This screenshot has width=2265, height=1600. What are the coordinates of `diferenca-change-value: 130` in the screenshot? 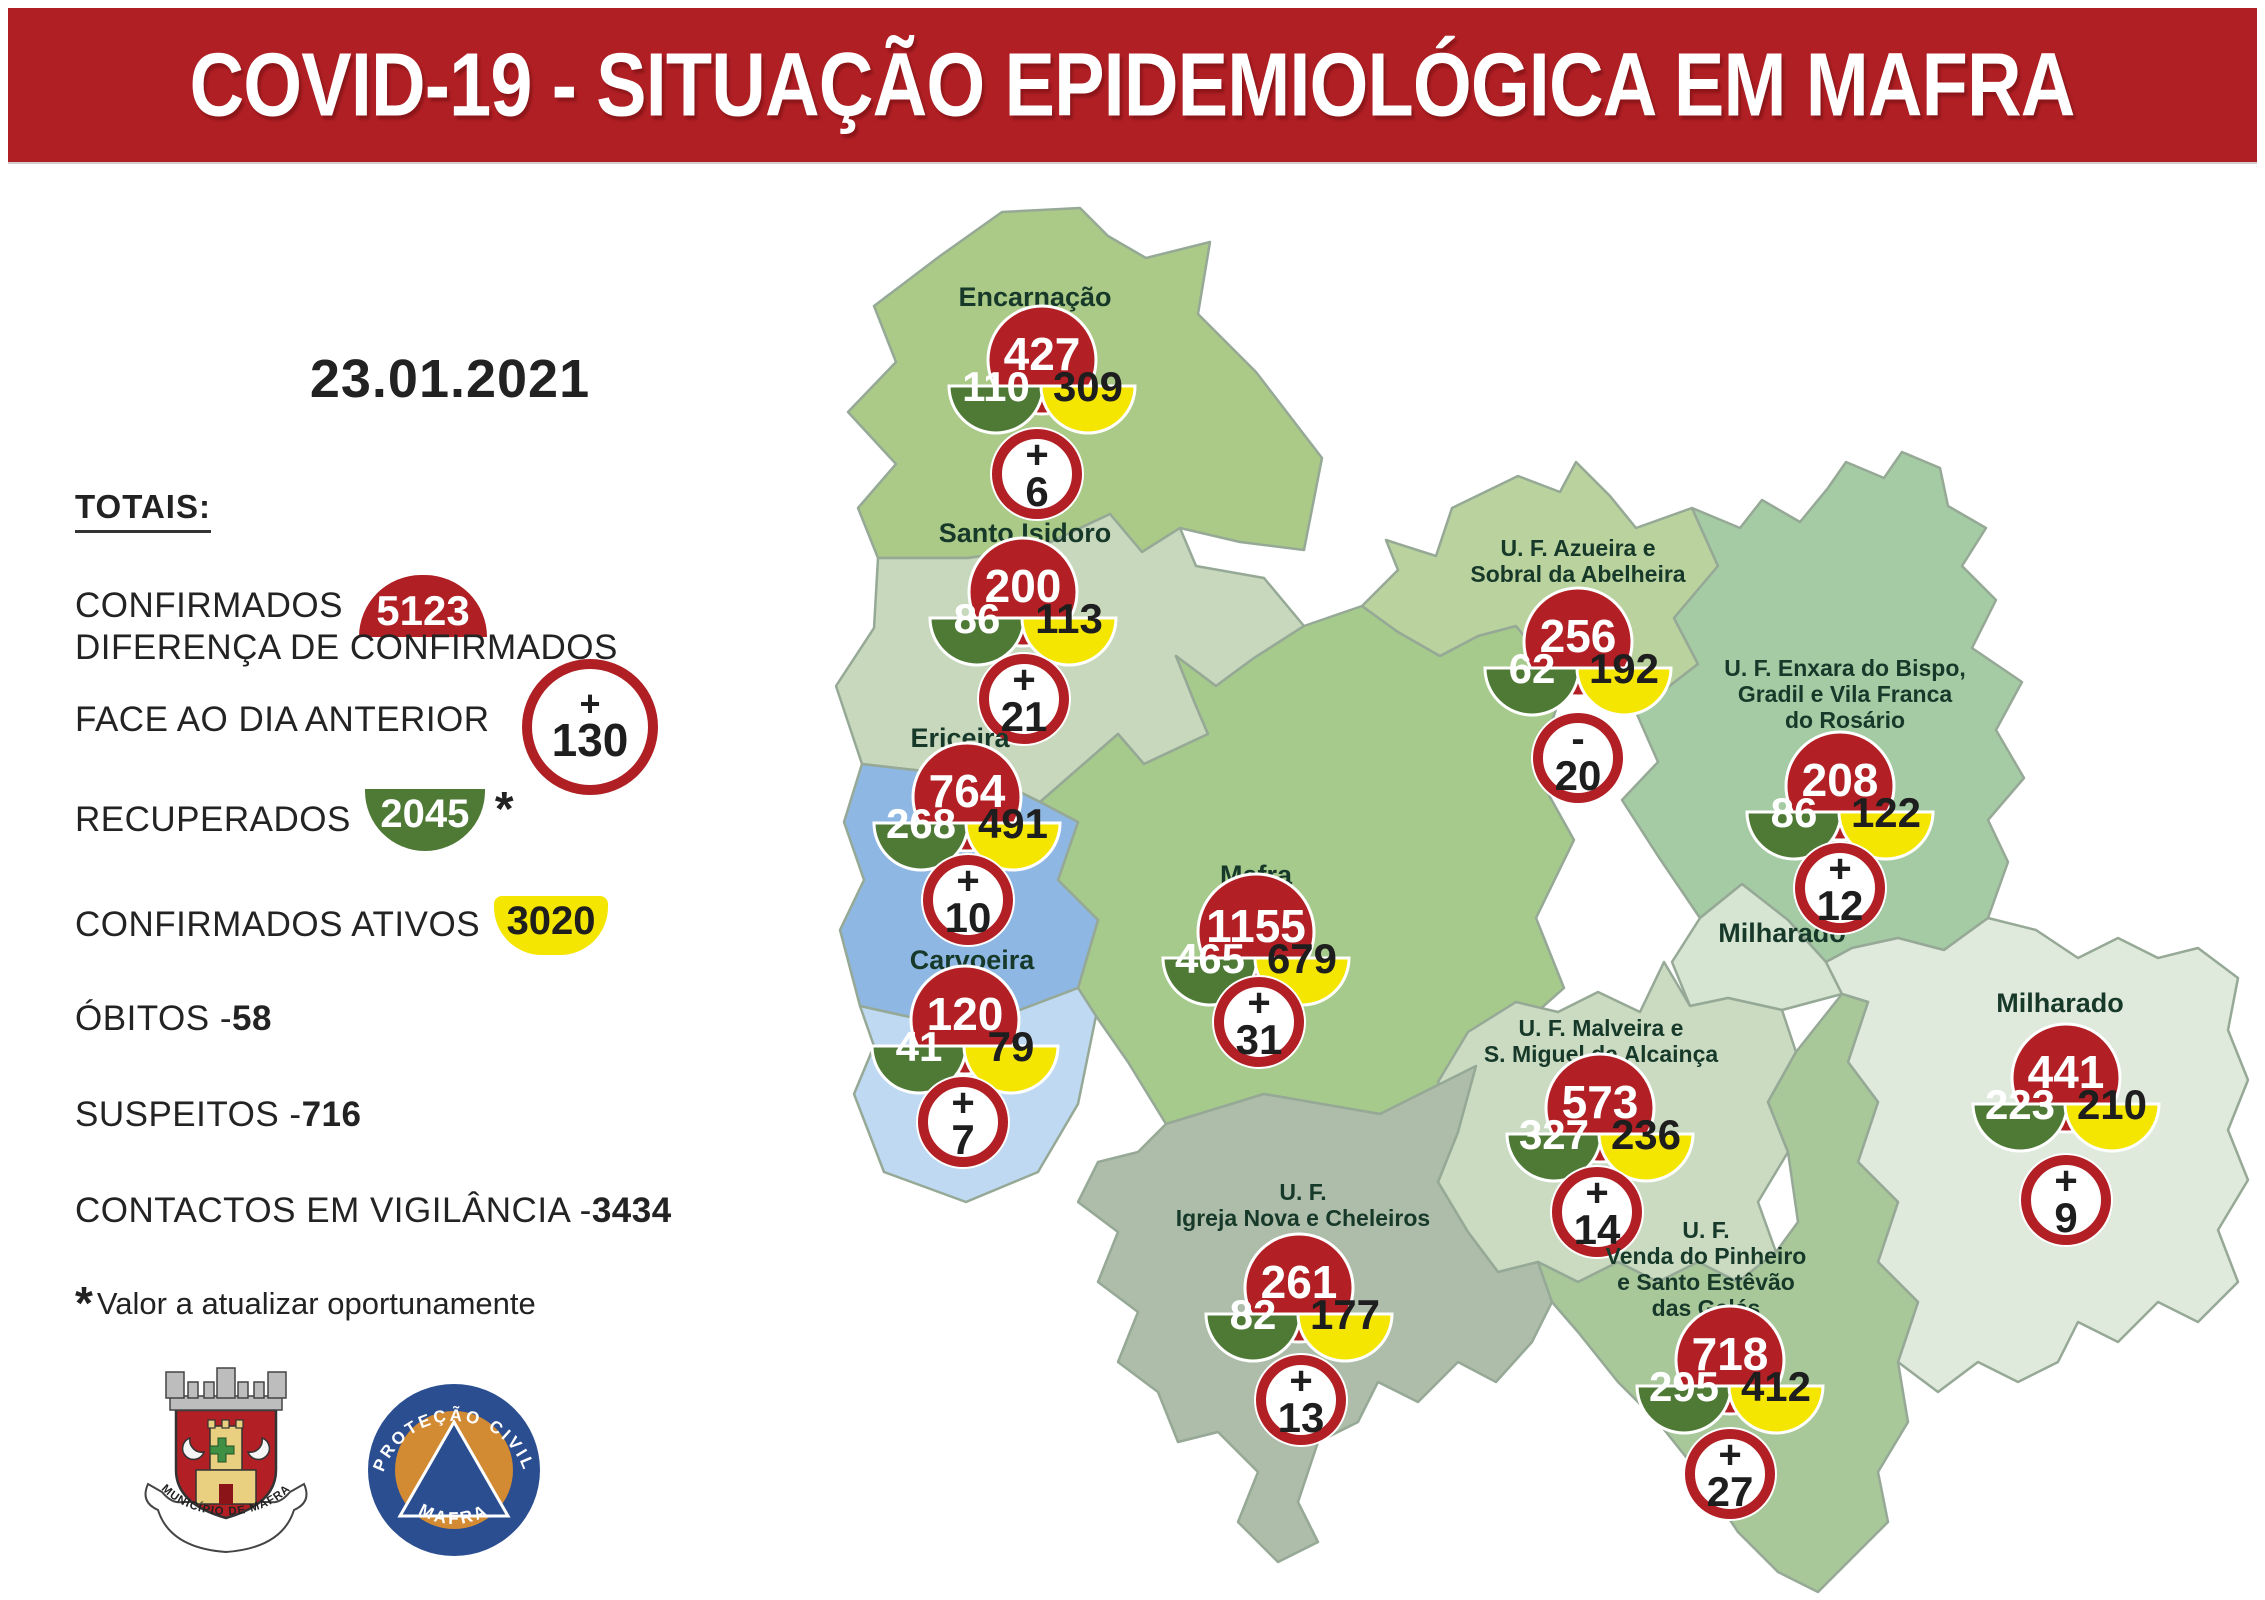 It's located at (590, 740).